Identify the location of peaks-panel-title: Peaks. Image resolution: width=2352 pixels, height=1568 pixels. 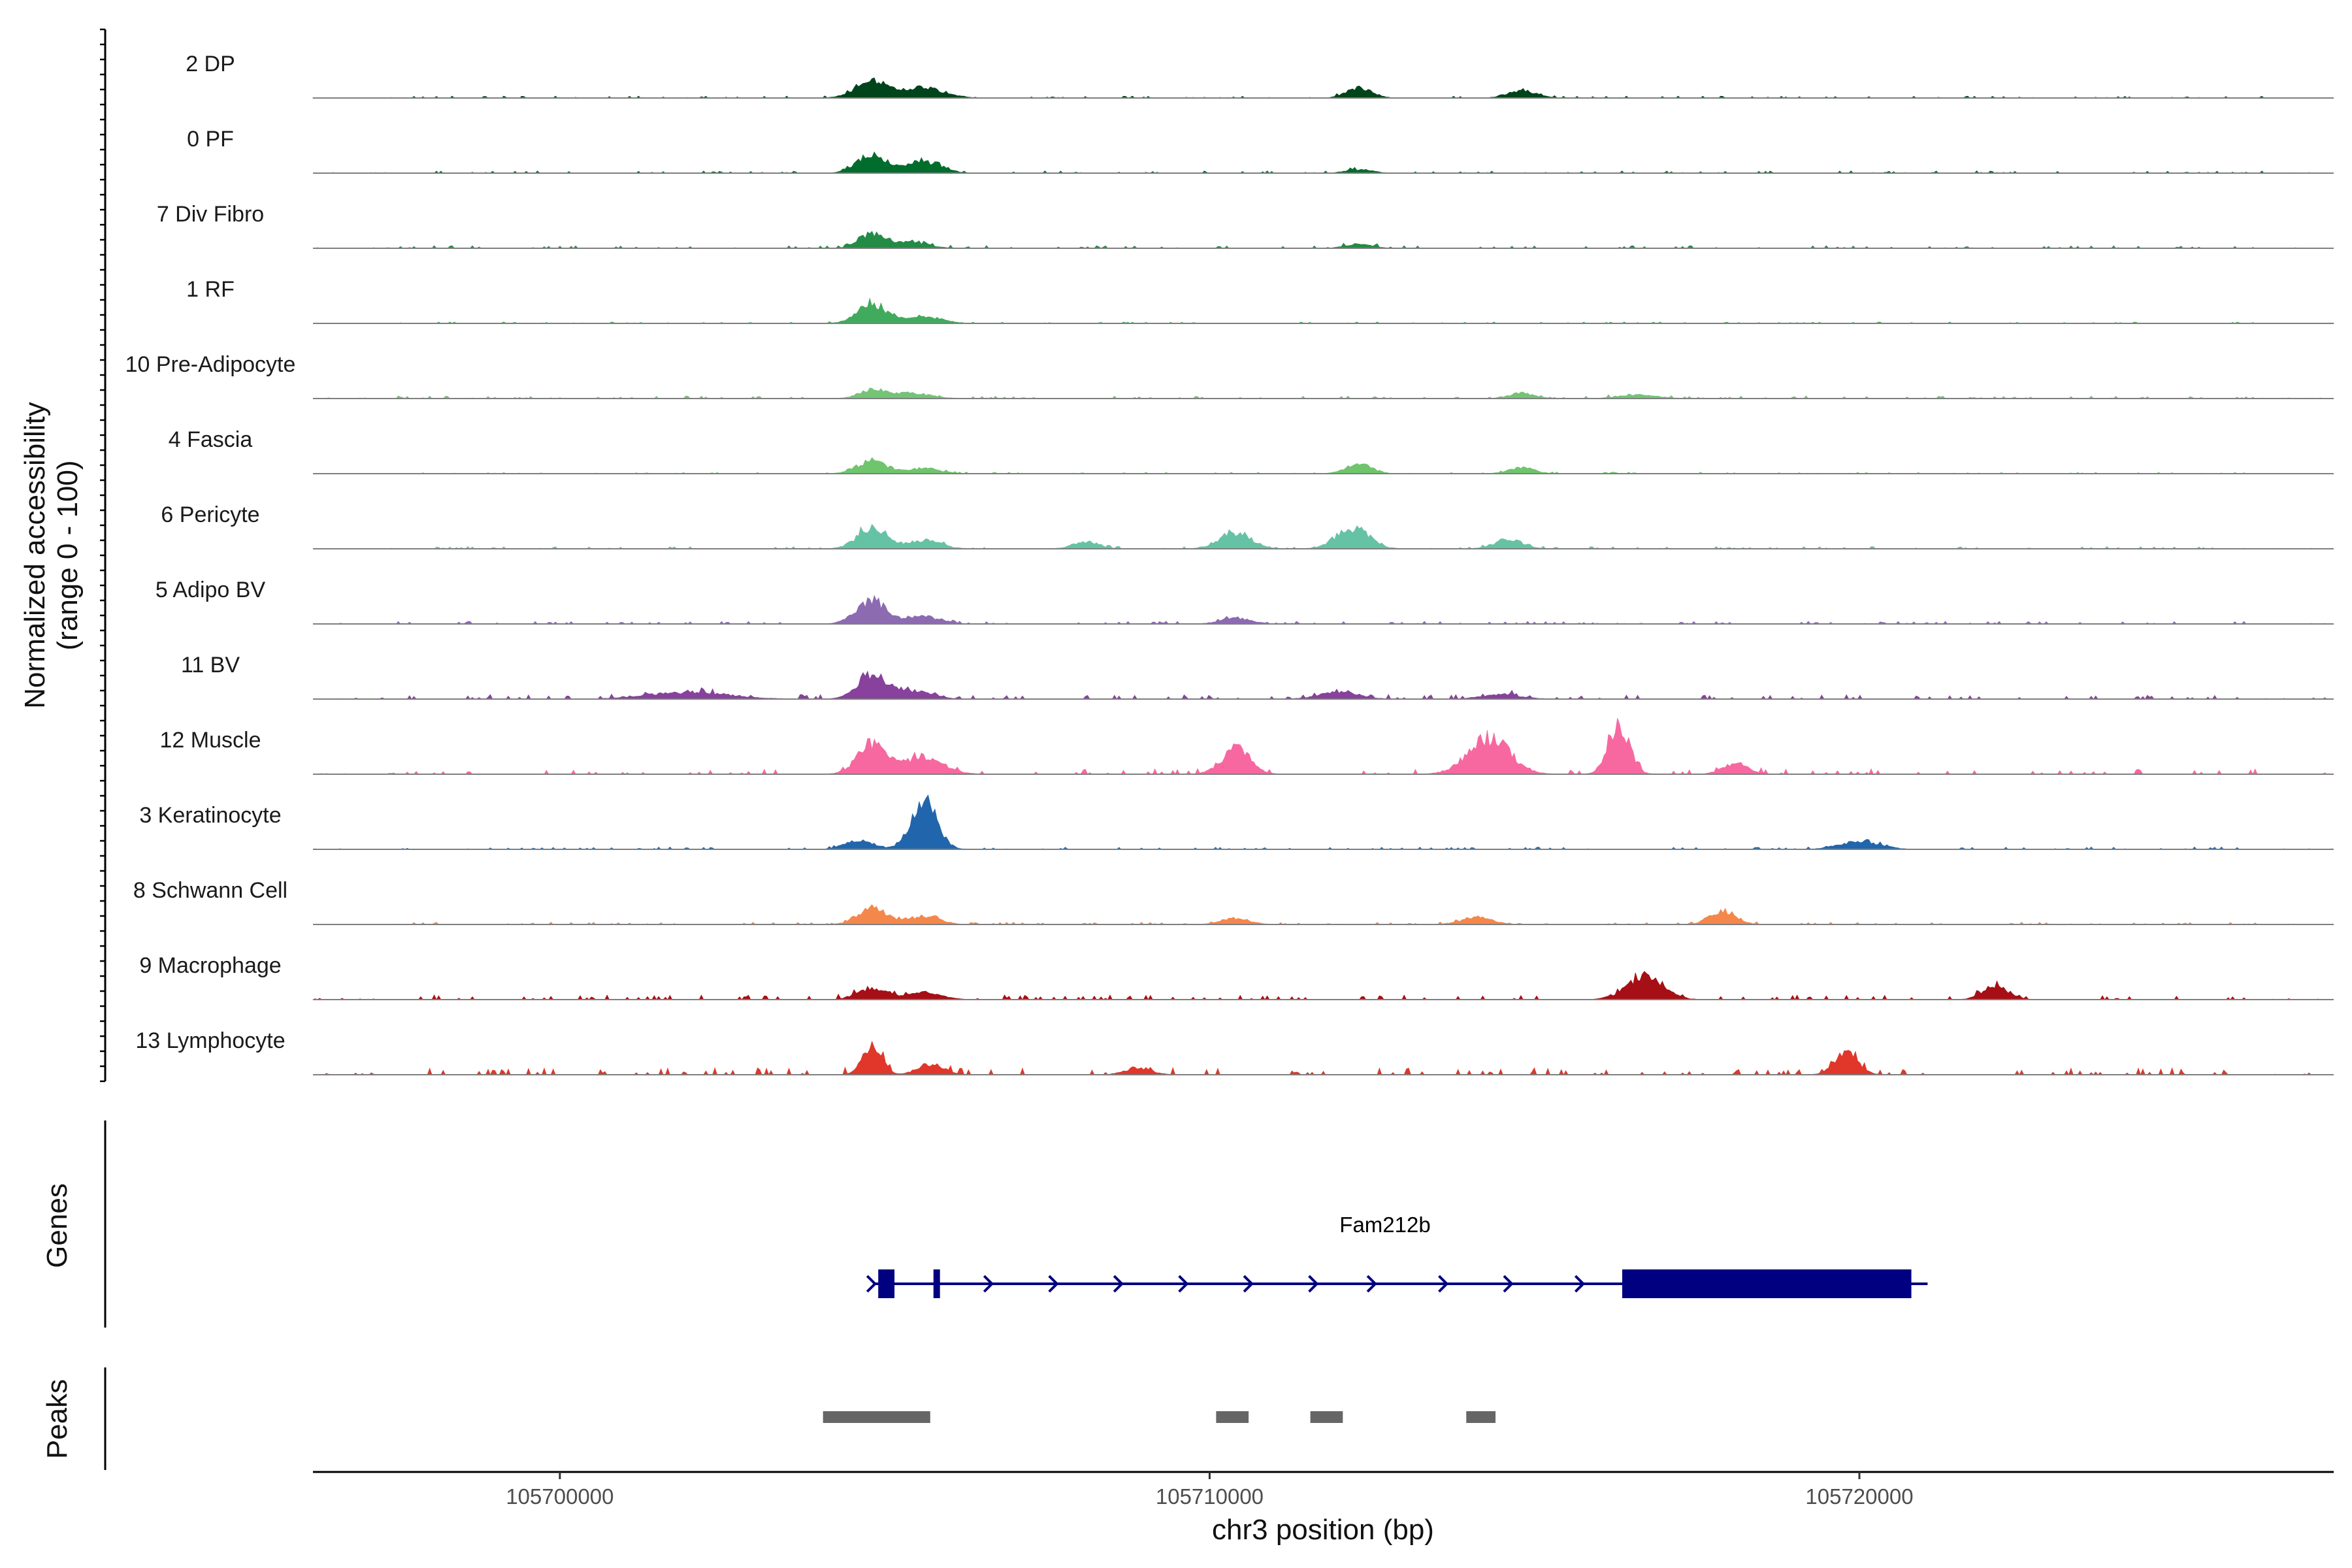
(57, 1419).